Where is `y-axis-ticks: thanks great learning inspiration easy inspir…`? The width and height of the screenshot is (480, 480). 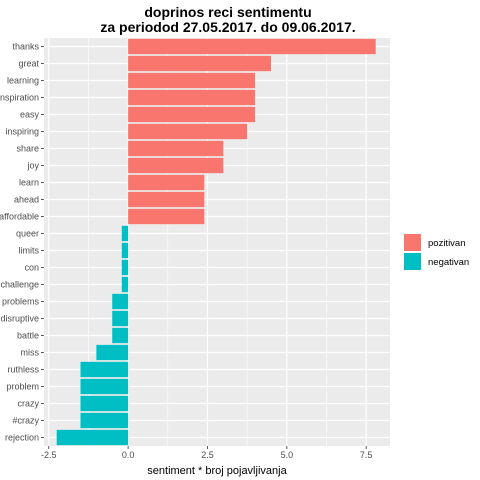
y-axis-ticks: thanks great learning inspiration easy inspir… is located at coordinates (22, 242).